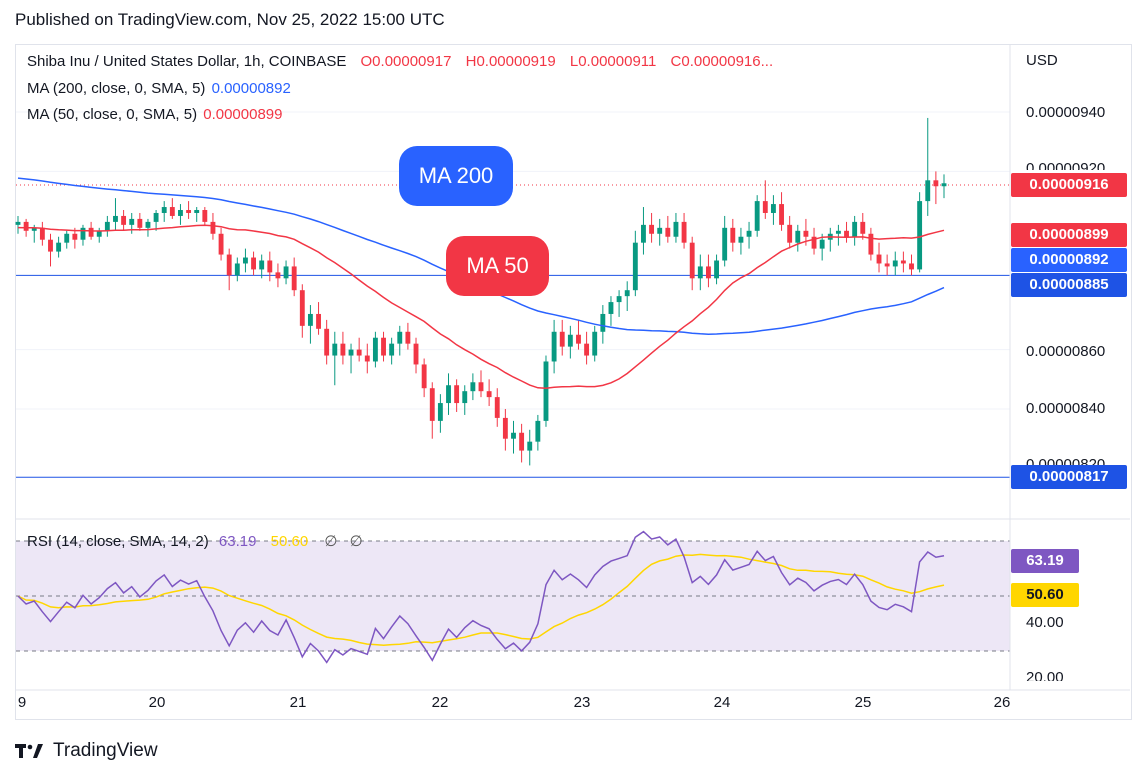  I want to click on time-tick-20: 20, so click(157, 702).